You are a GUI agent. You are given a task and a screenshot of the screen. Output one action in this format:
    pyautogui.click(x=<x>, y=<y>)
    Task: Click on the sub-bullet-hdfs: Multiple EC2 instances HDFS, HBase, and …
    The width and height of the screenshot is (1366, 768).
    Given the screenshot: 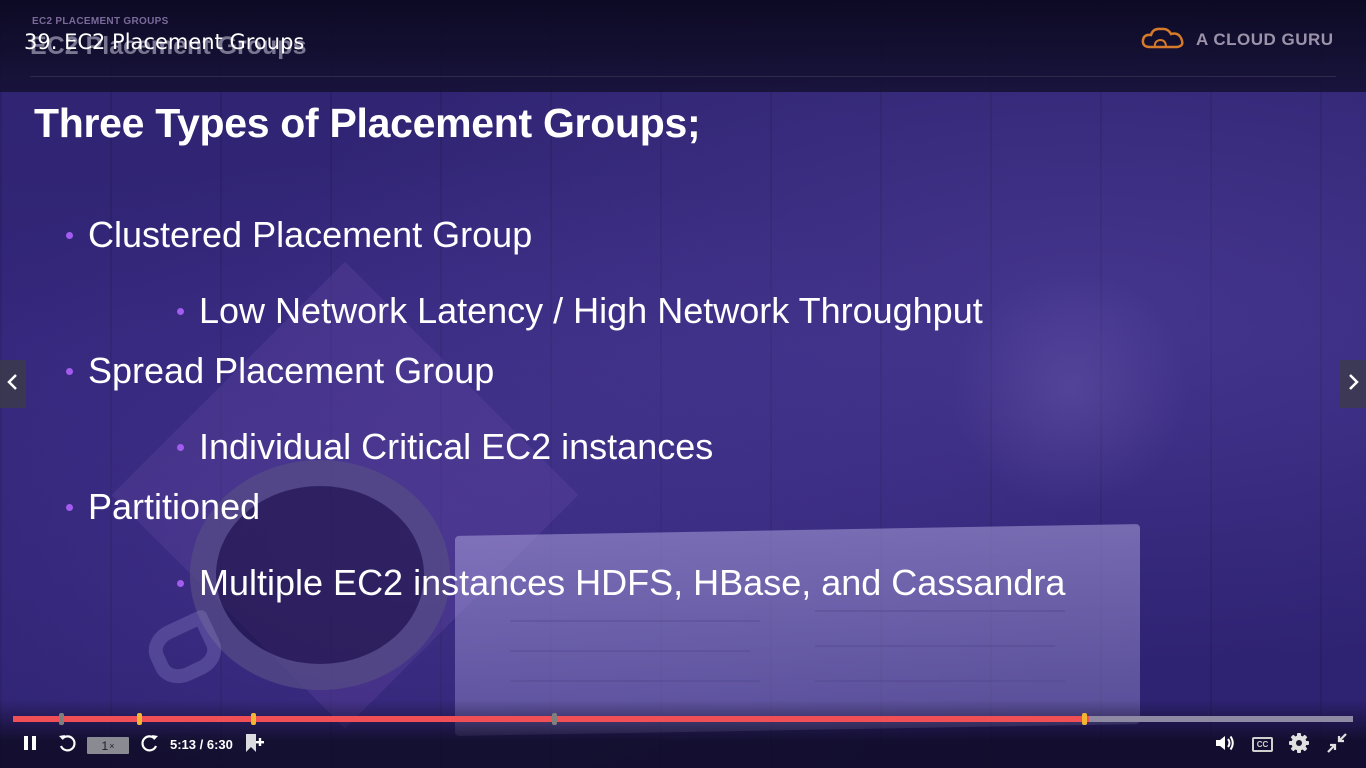 What is the action you would take?
    pyautogui.click(x=621, y=583)
    